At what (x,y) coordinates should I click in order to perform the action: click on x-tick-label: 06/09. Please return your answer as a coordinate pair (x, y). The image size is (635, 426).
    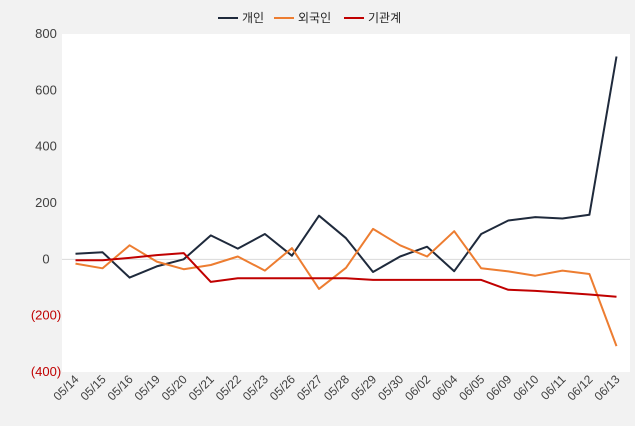
    Looking at the image, I should click on (498, 387).